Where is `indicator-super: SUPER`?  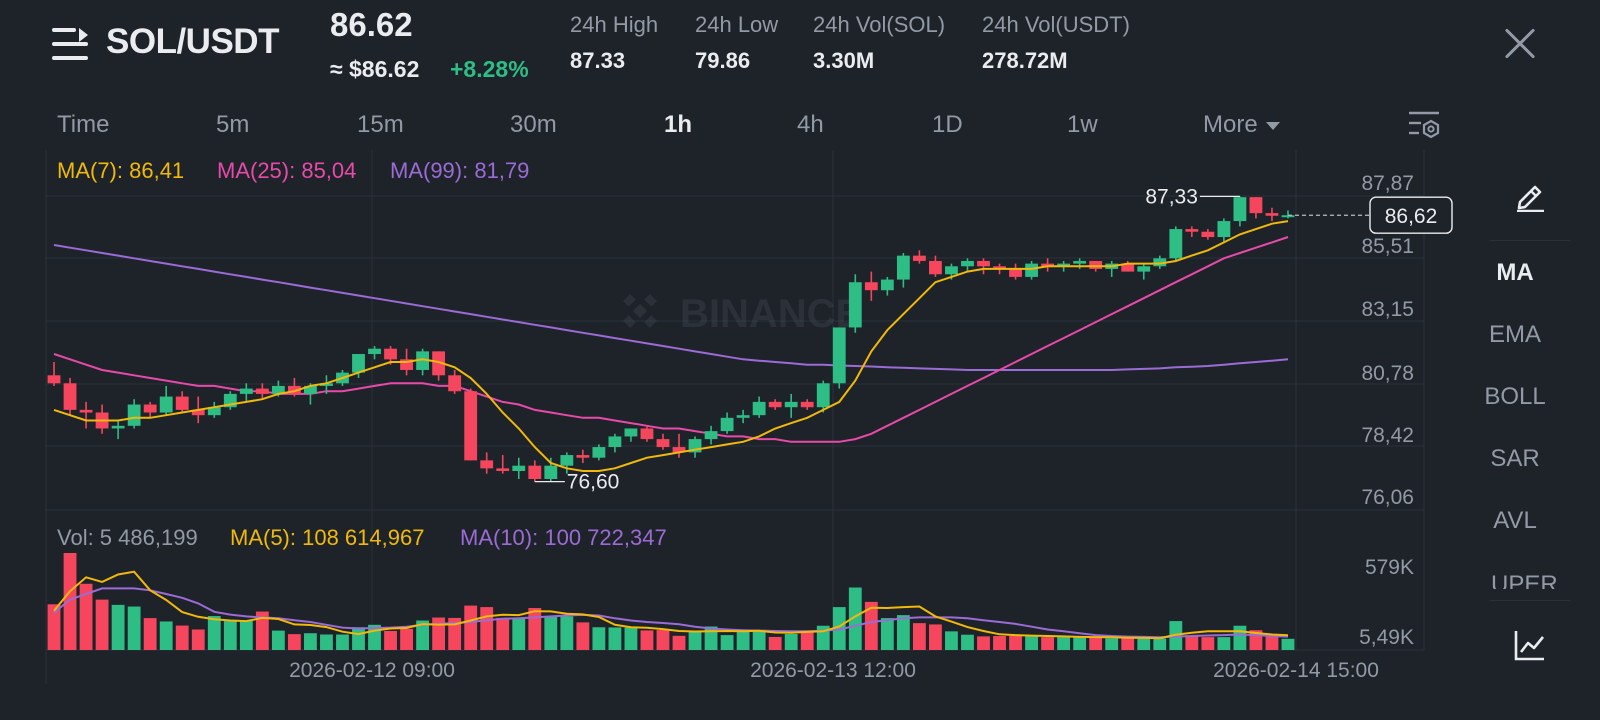
indicator-super: SUPER is located at coordinates (1530, 582).